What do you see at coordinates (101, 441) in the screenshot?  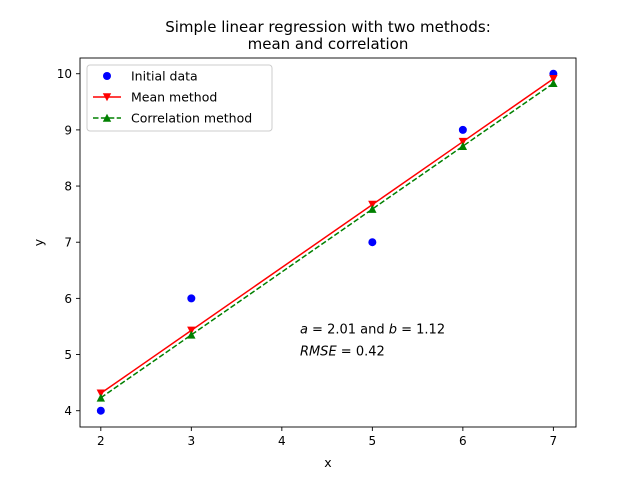 I see `x-tick-label: 2` at bounding box center [101, 441].